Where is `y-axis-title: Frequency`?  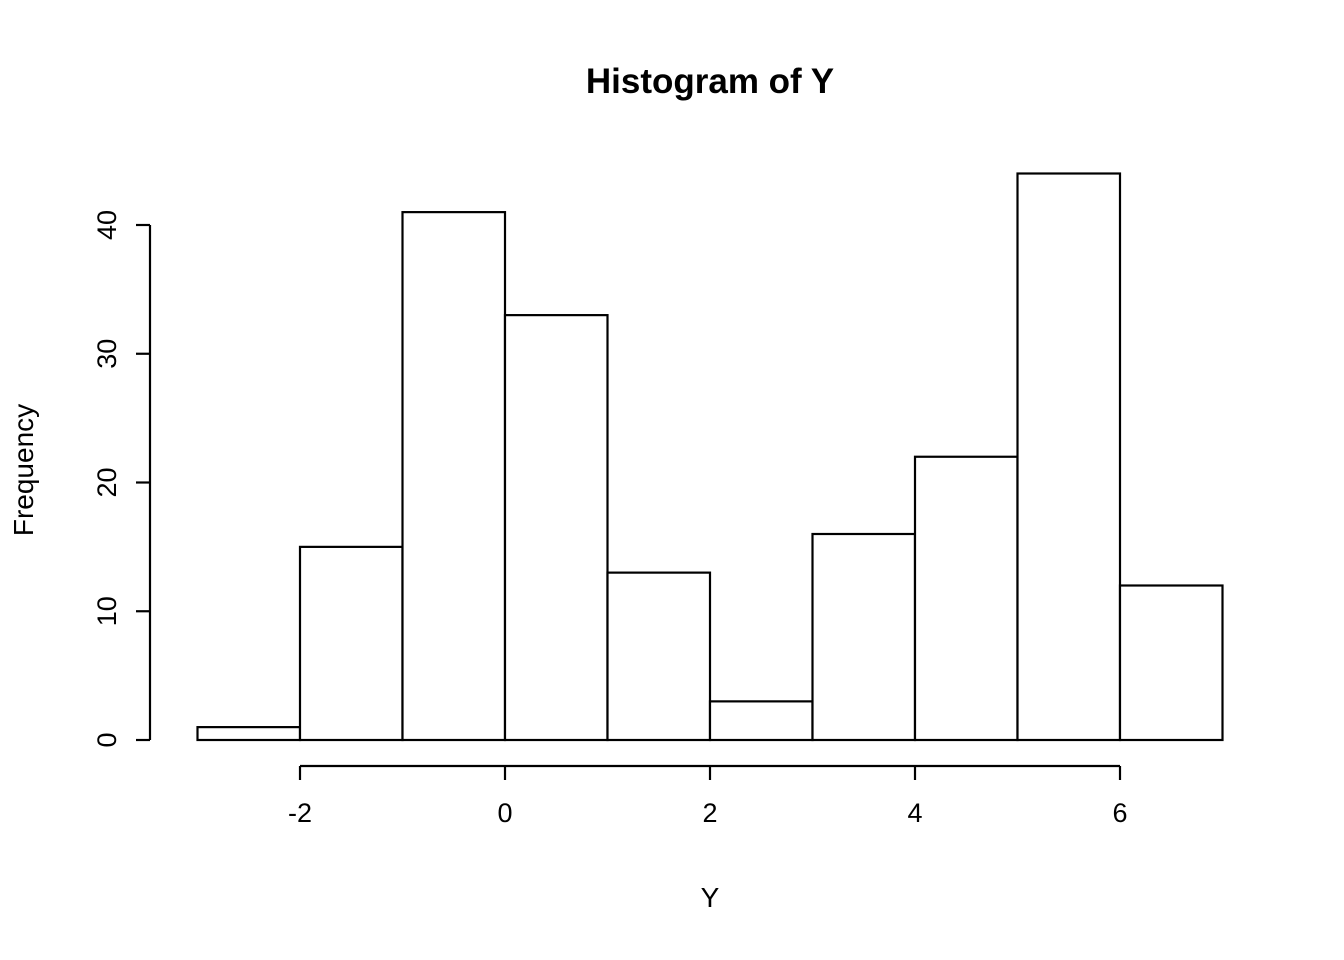 y-axis-title: Frequency is located at coordinates (23, 470).